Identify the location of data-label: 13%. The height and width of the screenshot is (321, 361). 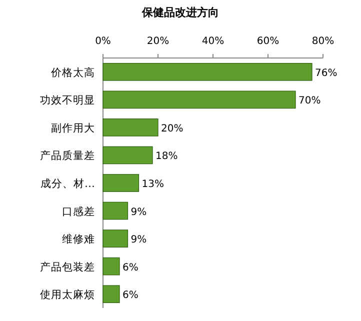
(153, 184).